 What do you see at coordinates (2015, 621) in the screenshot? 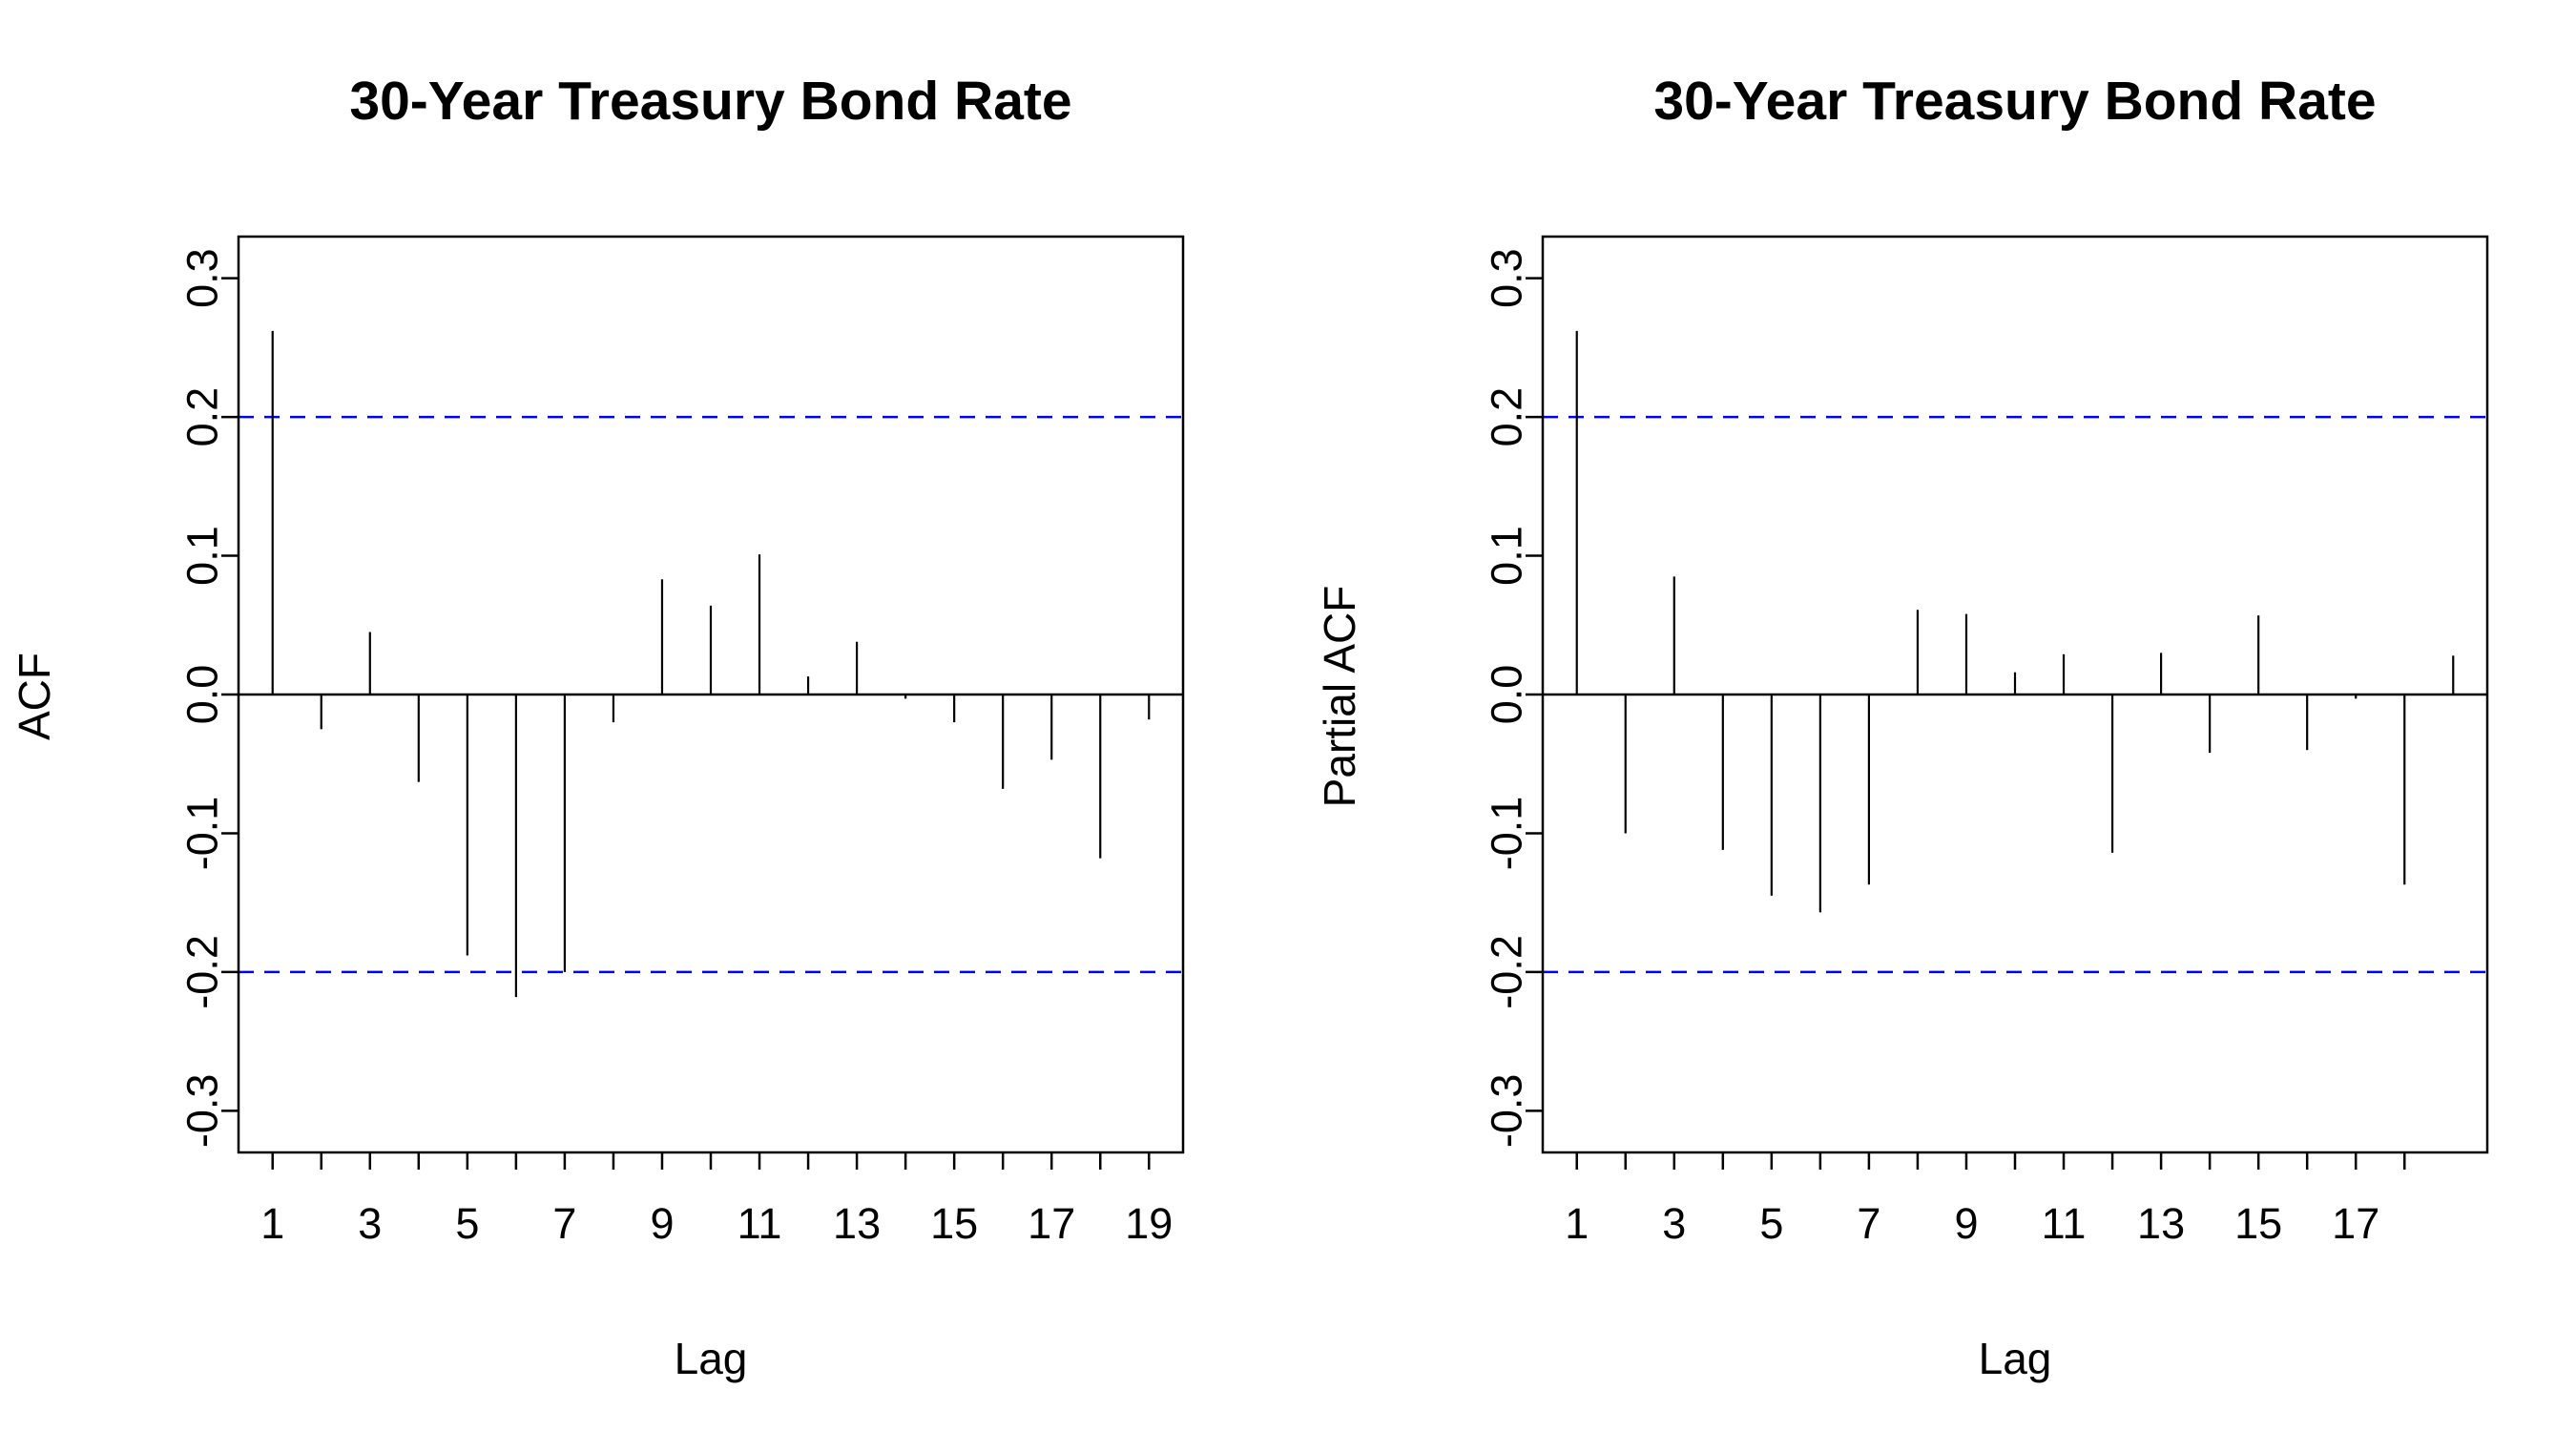
I see `pacf-spikes` at bounding box center [2015, 621].